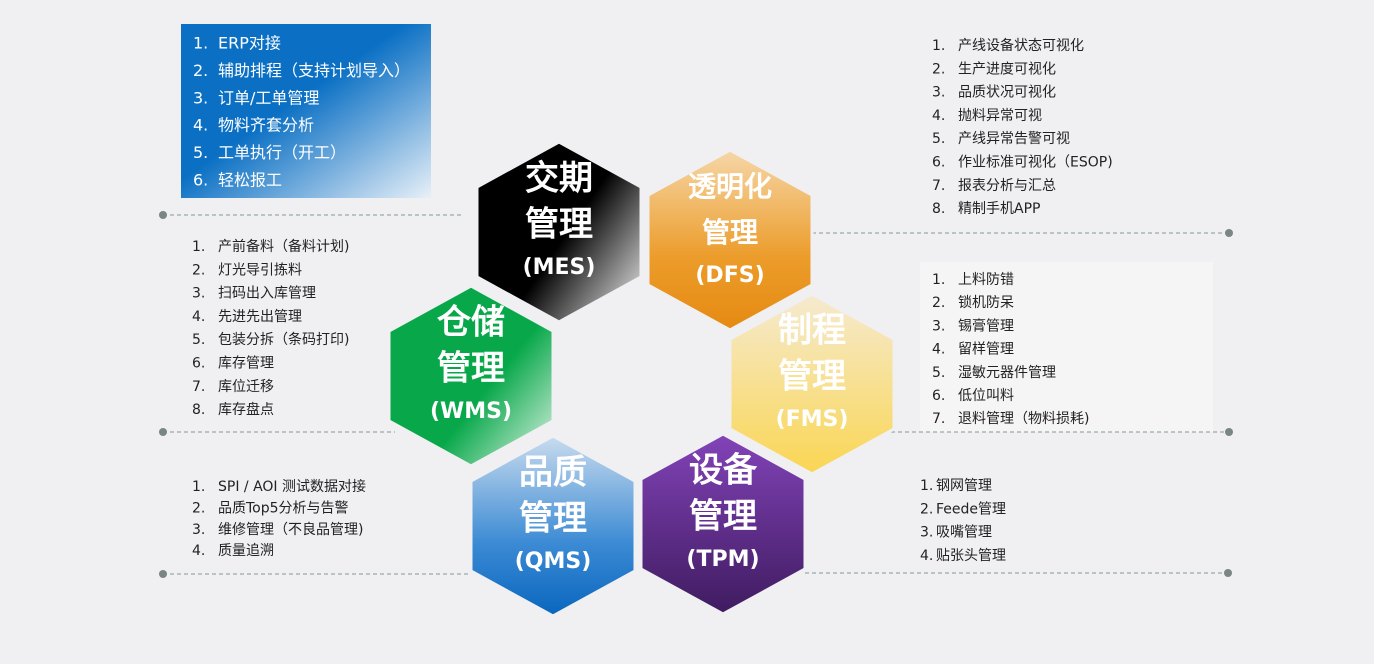 The width and height of the screenshot is (1374, 664). Describe the element at coordinates (314, 70) in the screenshot. I see `item-text: 辅助排程（支持计划导入）` at that location.